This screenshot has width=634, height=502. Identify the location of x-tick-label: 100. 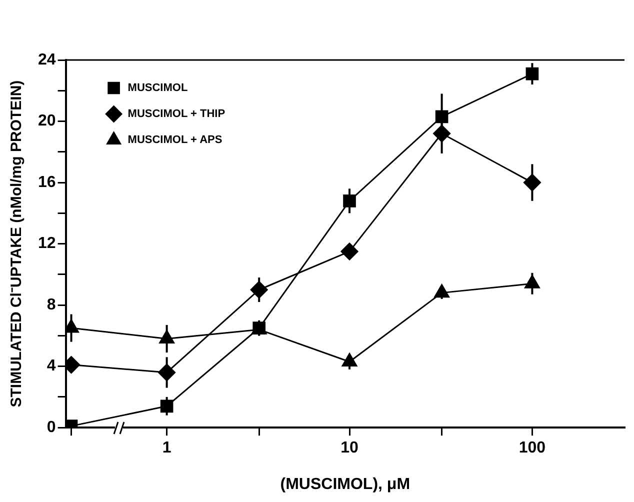
(532, 448).